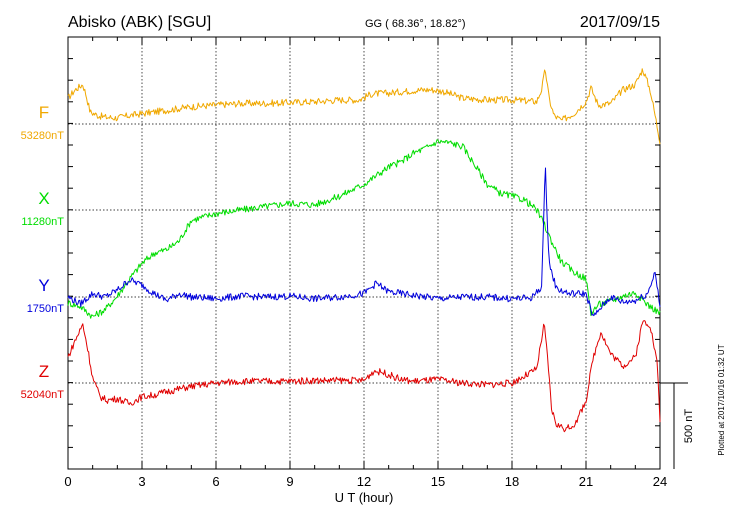 Image resolution: width=730 pixels, height=520 pixels. I want to click on x-tick-label: 12, so click(364, 481).